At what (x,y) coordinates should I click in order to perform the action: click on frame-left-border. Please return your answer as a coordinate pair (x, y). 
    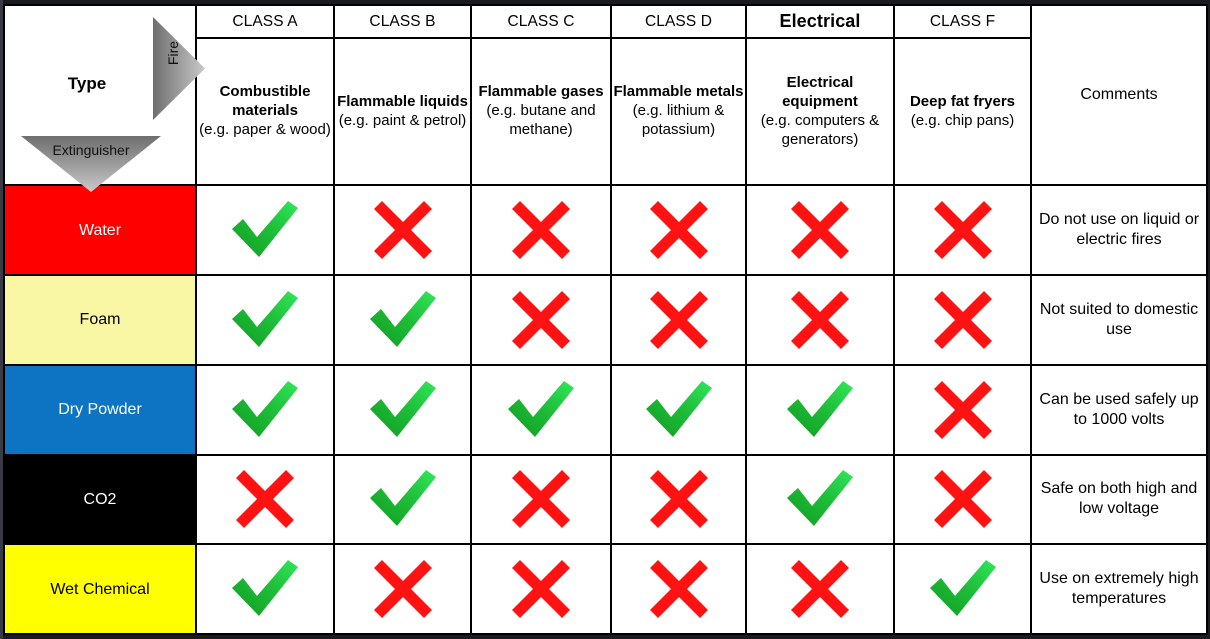
    Looking at the image, I should click on (1, 319).